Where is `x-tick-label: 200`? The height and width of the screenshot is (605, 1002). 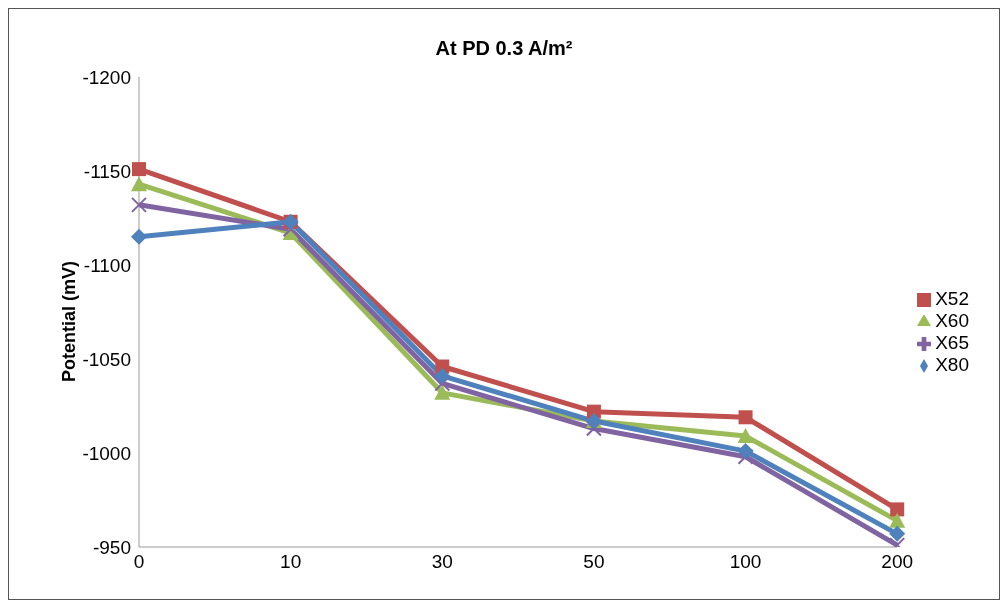 x-tick-label: 200 is located at coordinates (897, 562).